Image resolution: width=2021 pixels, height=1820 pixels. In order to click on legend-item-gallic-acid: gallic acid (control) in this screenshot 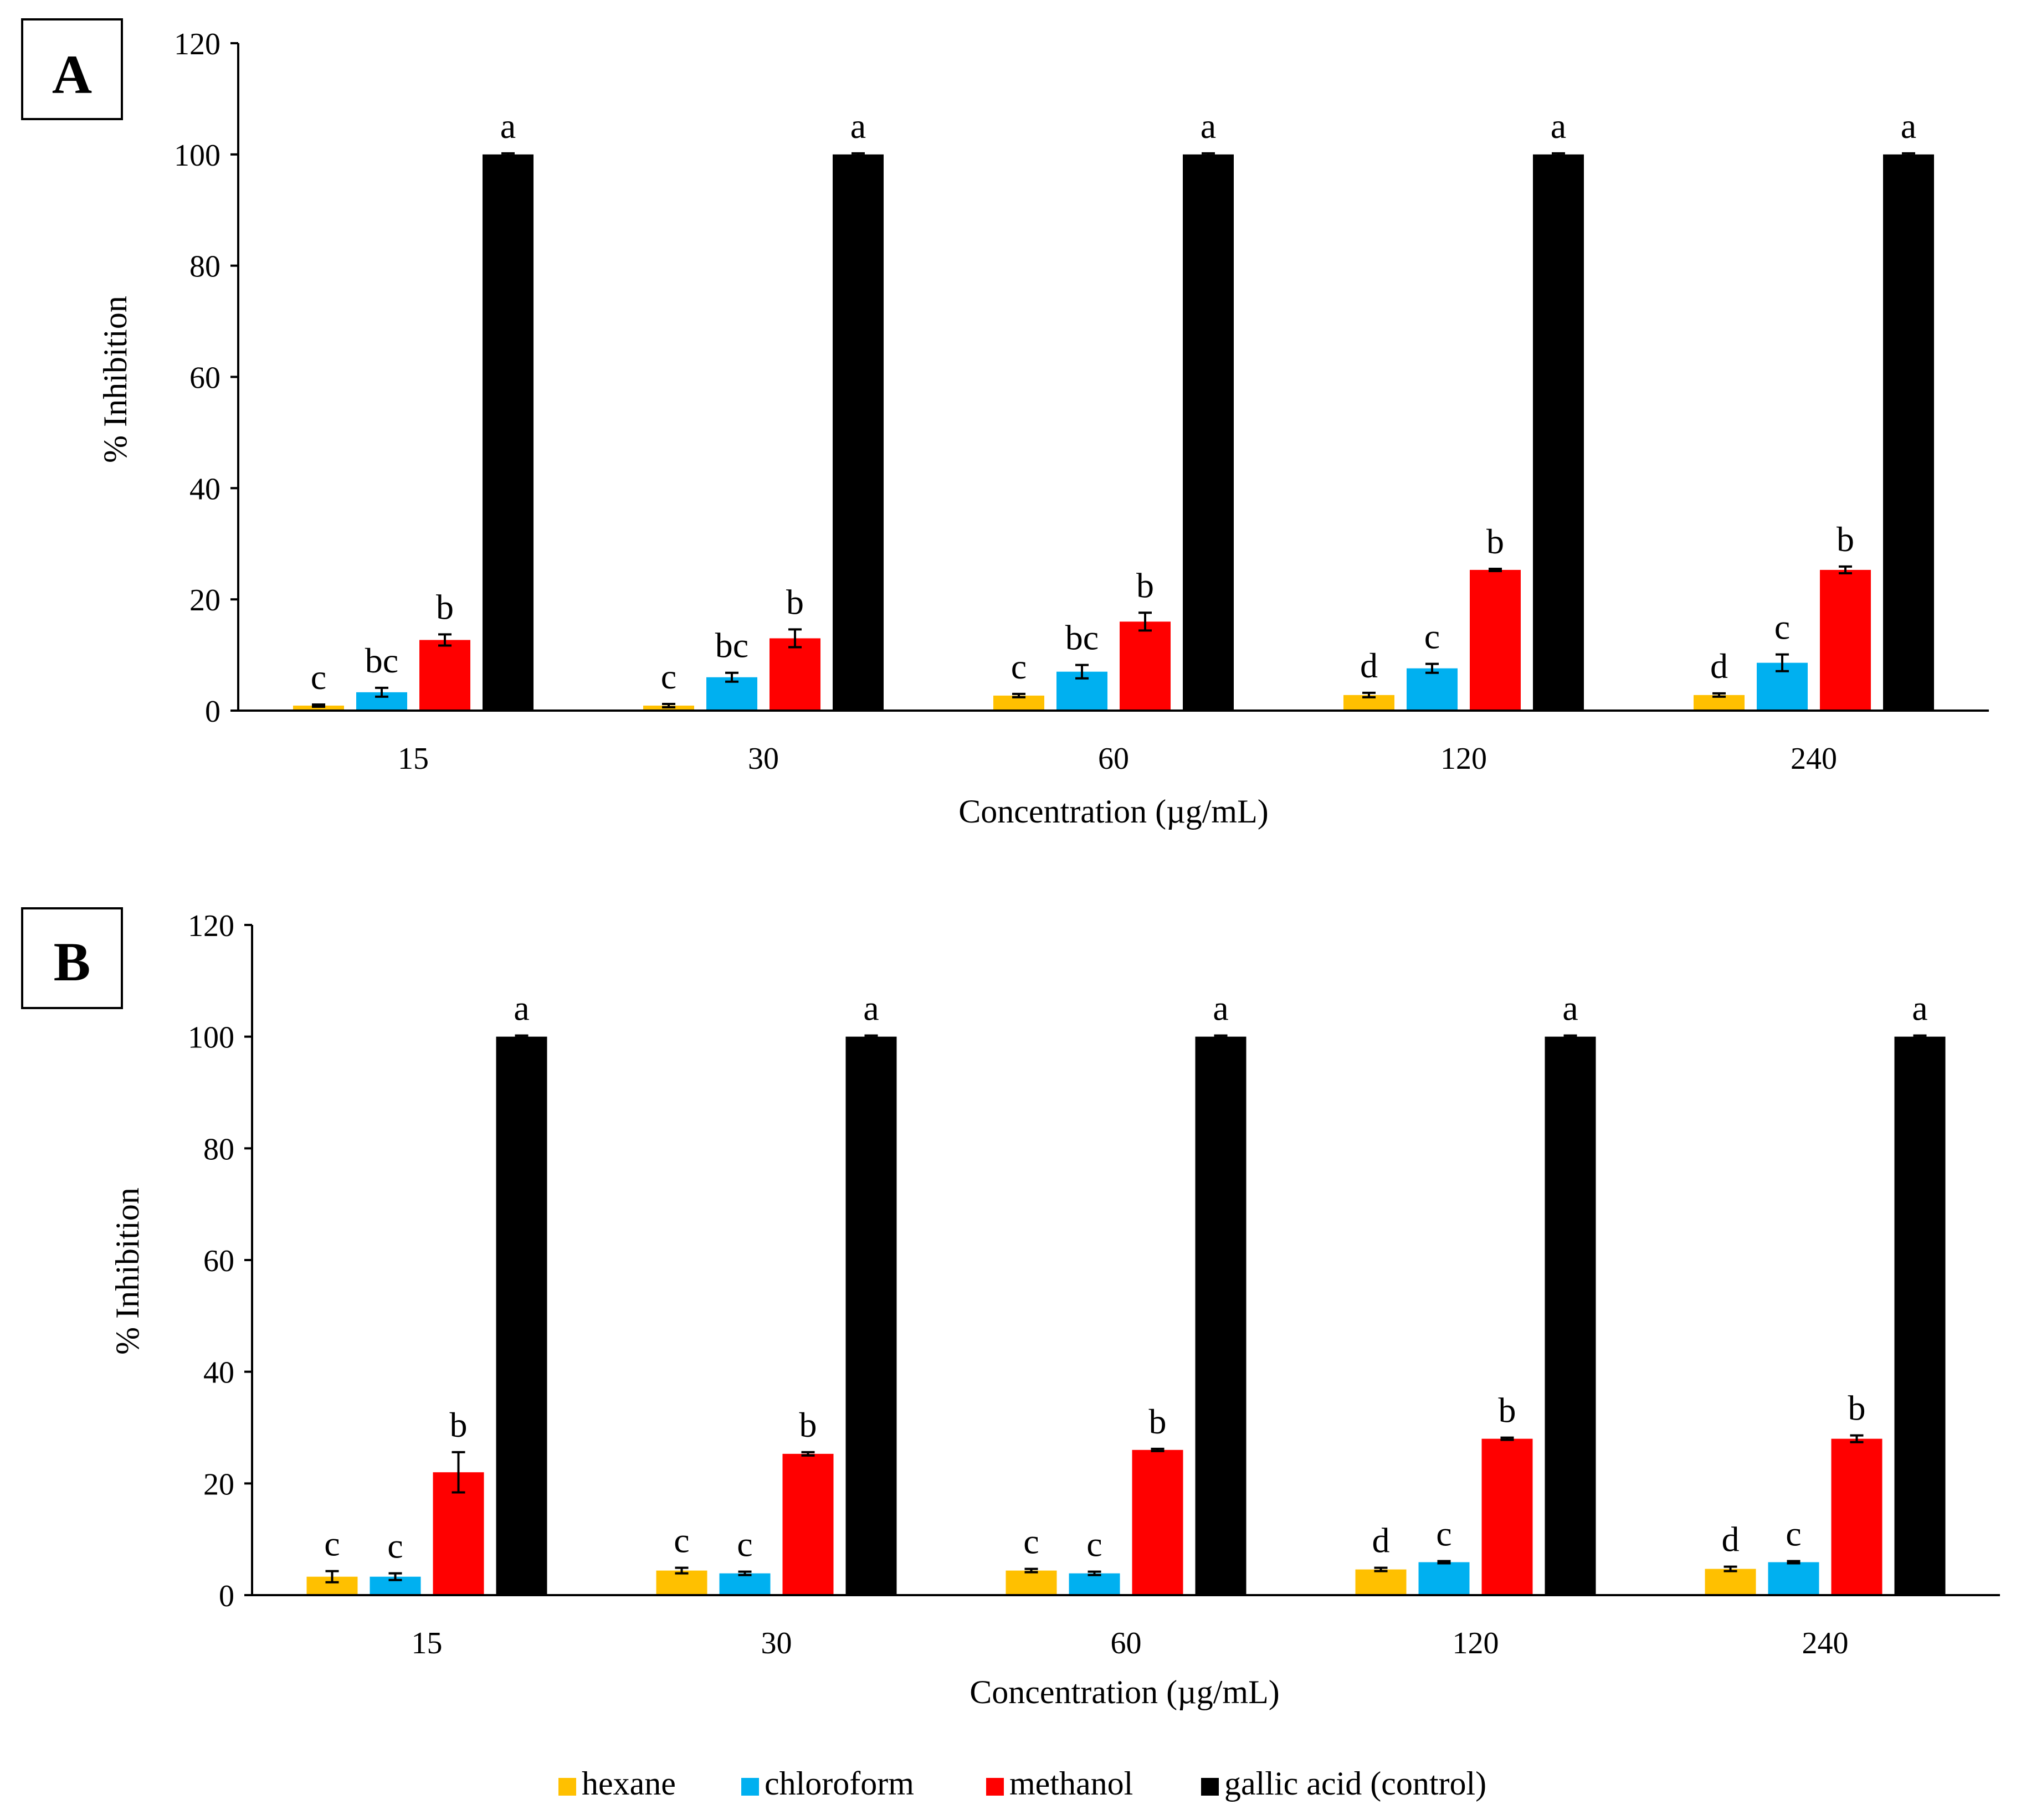, I will do `click(1343, 1783)`.